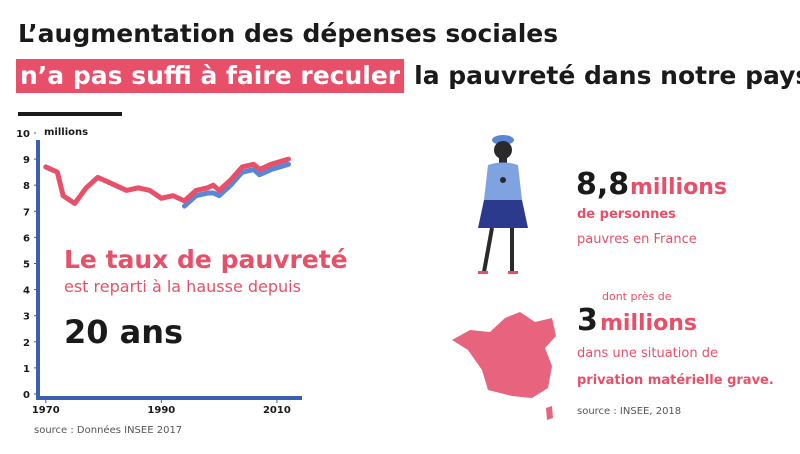  What do you see at coordinates (626, 214) in the screenshot?
I see `stat-text: de personnes` at bounding box center [626, 214].